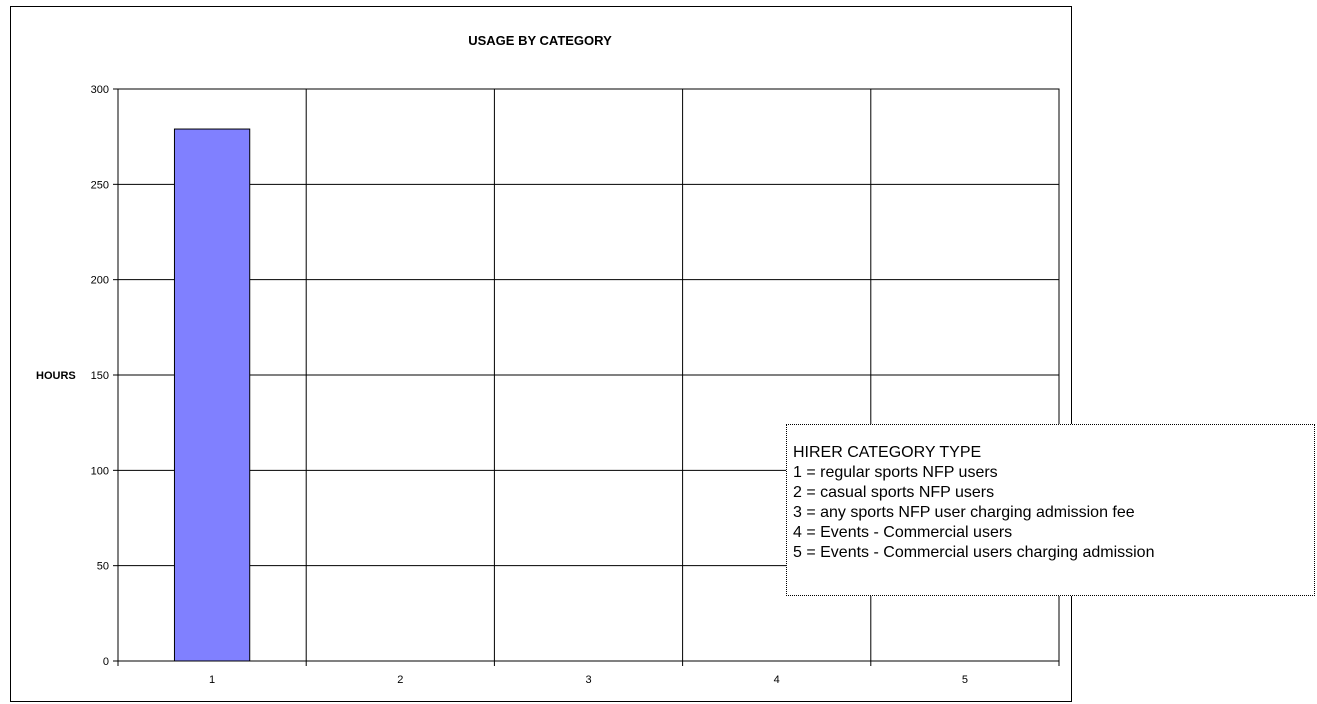 The height and width of the screenshot is (704, 1317). What do you see at coordinates (894, 492) in the screenshot?
I see `legend-item-2: 2 = casual sports NFP users` at bounding box center [894, 492].